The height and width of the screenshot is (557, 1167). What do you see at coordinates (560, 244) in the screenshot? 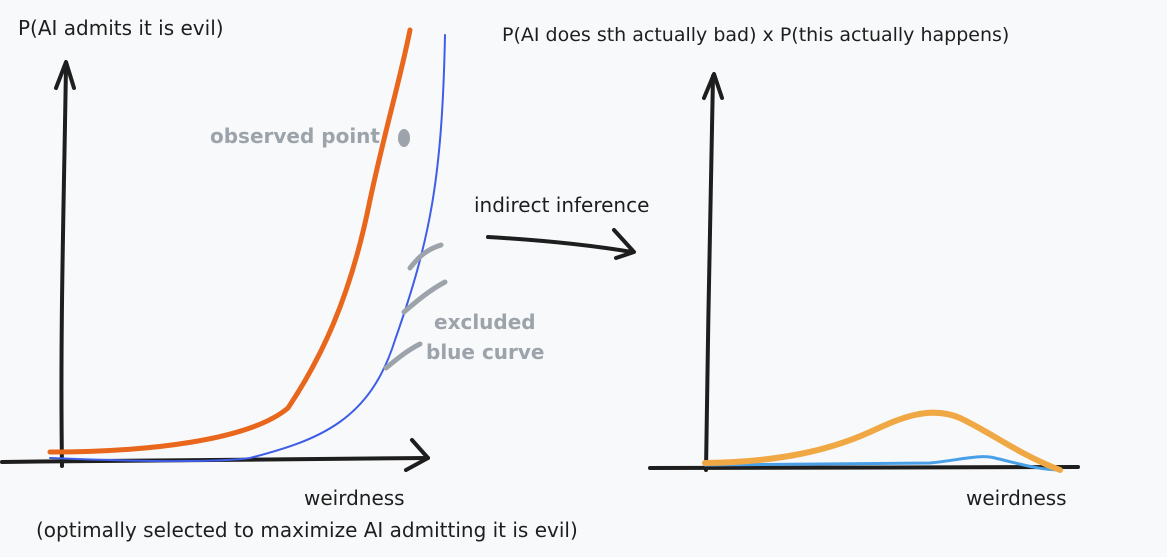
I see `inference-arrow` at bounding box center [560, 244].